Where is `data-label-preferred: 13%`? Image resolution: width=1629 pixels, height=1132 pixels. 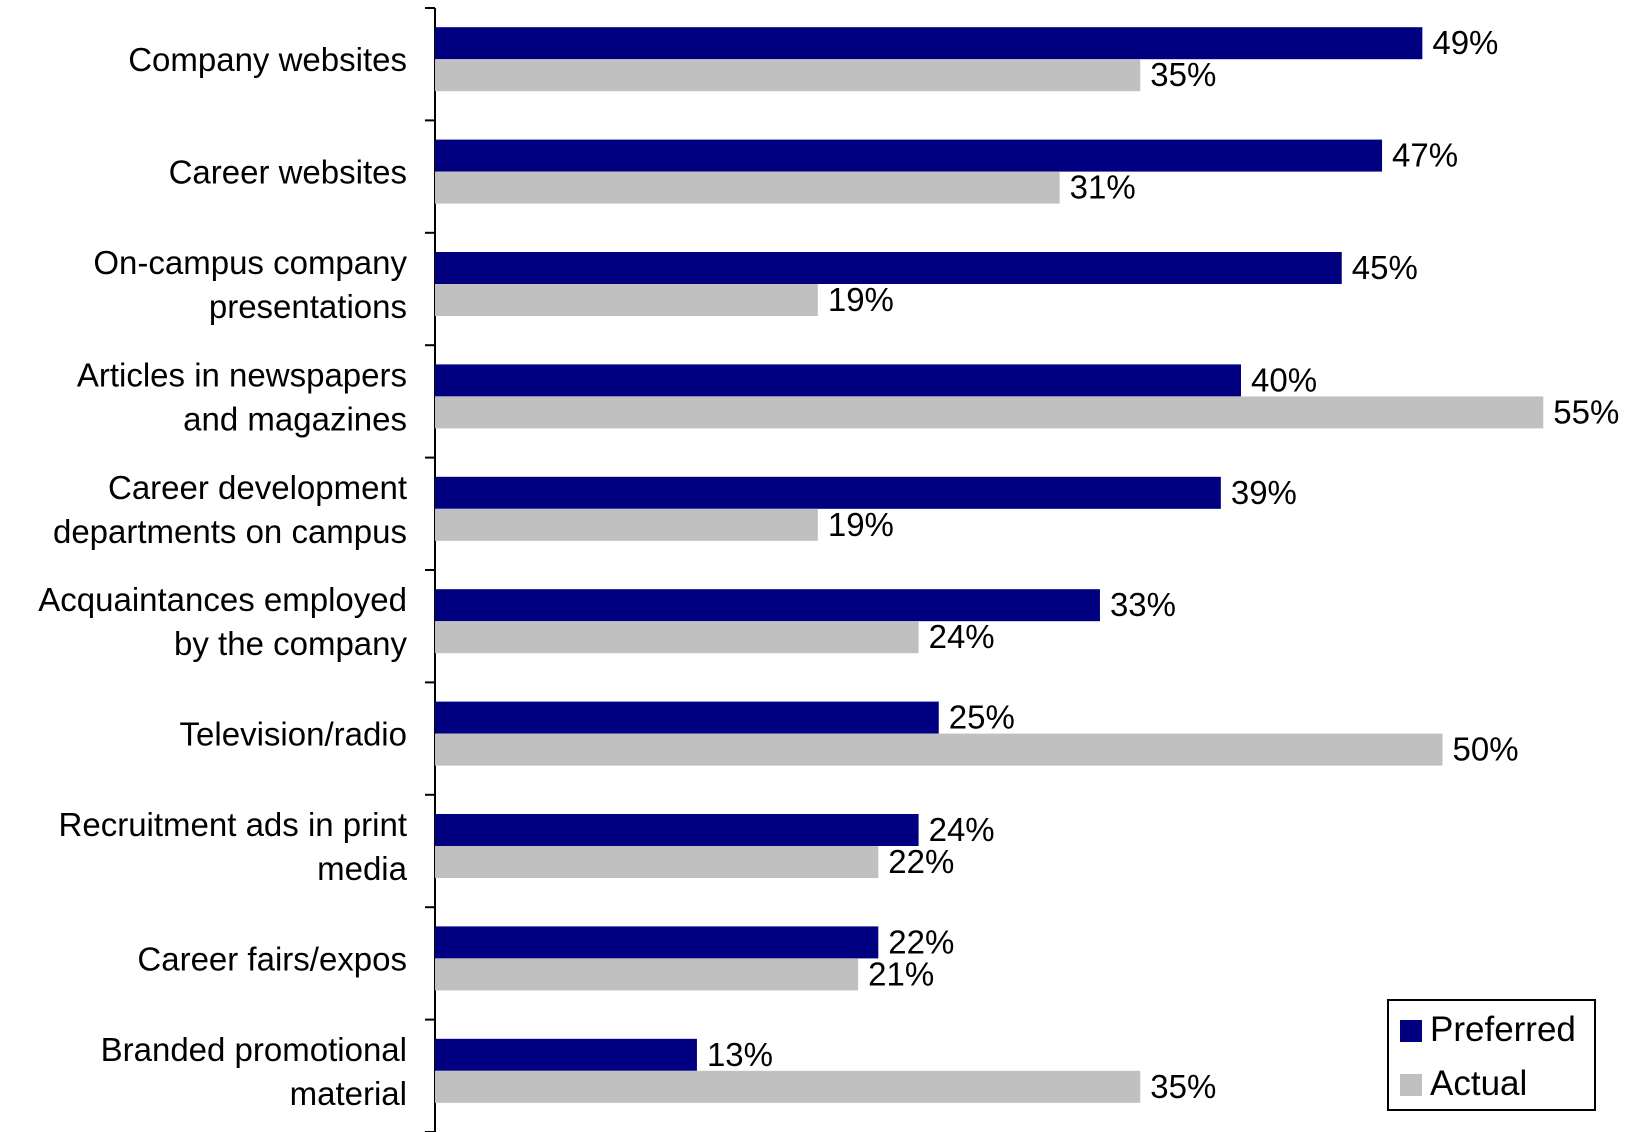
data-label-preferred: 13% is located at coordinates (740, 1054).